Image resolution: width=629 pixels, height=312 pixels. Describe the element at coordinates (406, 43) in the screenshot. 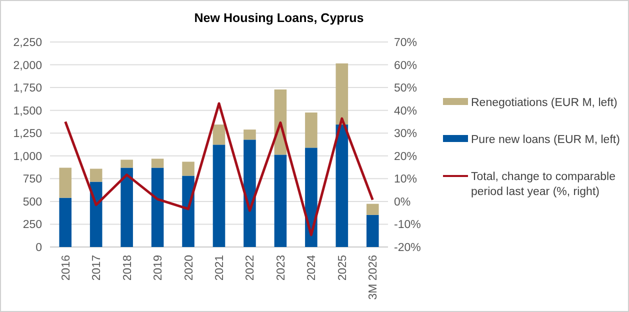

I see `y2-tick-label: 70%` at that location.